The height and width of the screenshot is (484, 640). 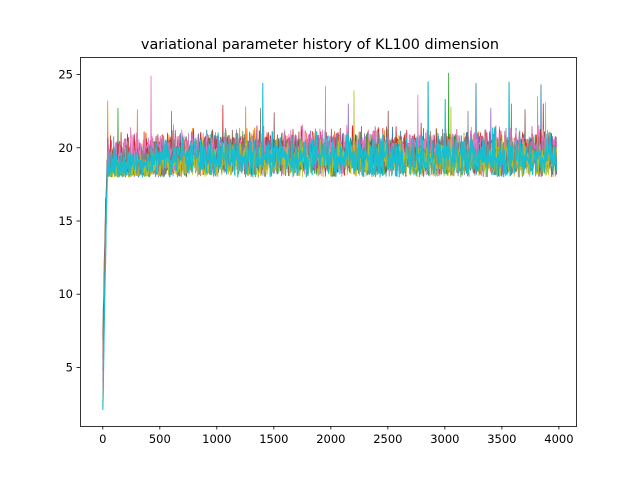 I want to click on x-axis: 0 500 1000 1500 2000 2500 3000 3500 4000, so click(x=336, y=436).